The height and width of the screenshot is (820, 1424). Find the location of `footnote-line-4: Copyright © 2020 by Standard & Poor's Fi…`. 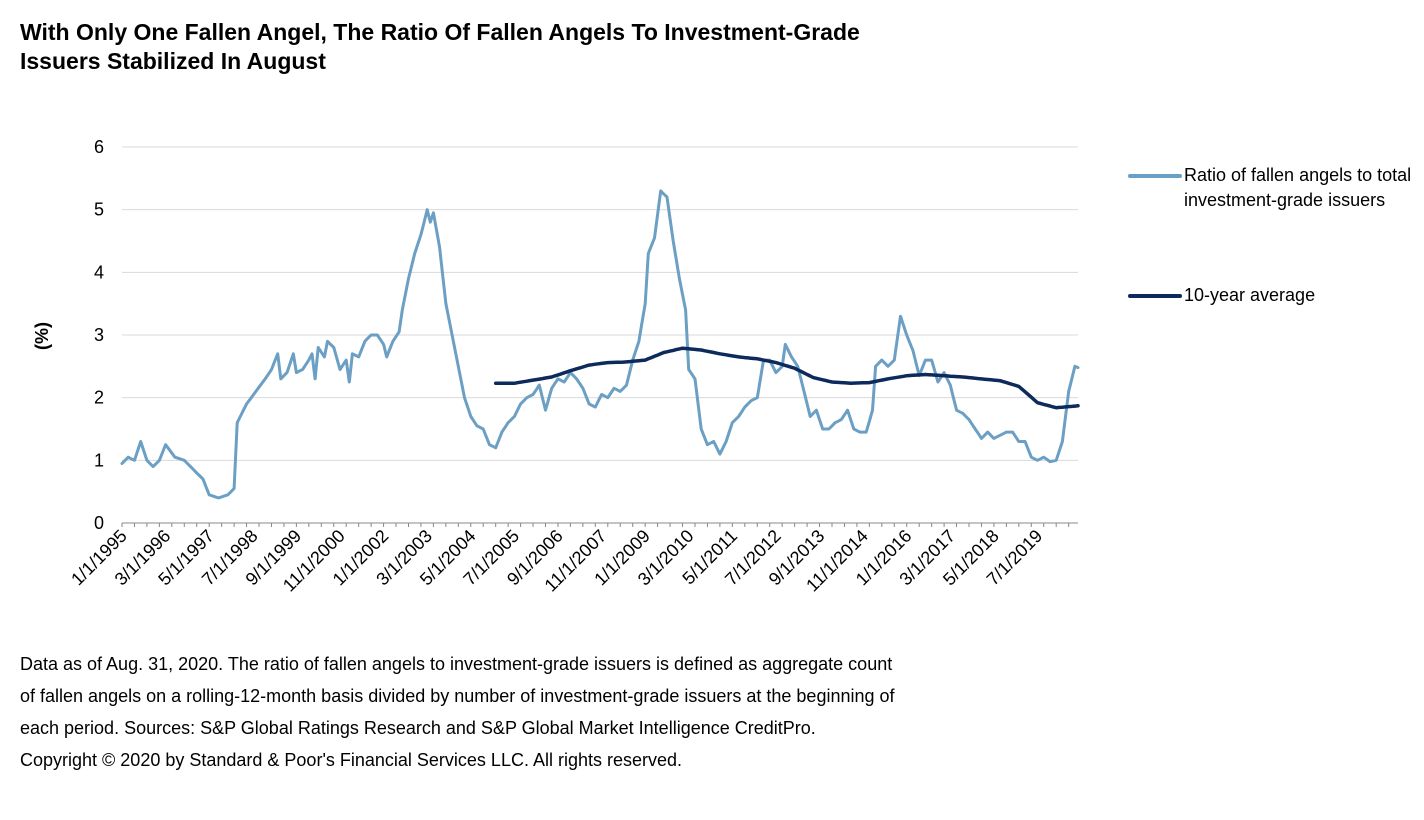

footnote-line-4: Copyright © 2020 by Standard & Poor's Fi… is located at coordinates (351, 760).